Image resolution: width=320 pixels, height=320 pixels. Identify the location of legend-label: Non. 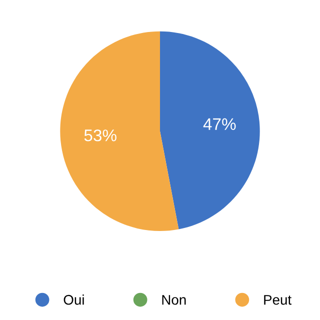
(174, 300).